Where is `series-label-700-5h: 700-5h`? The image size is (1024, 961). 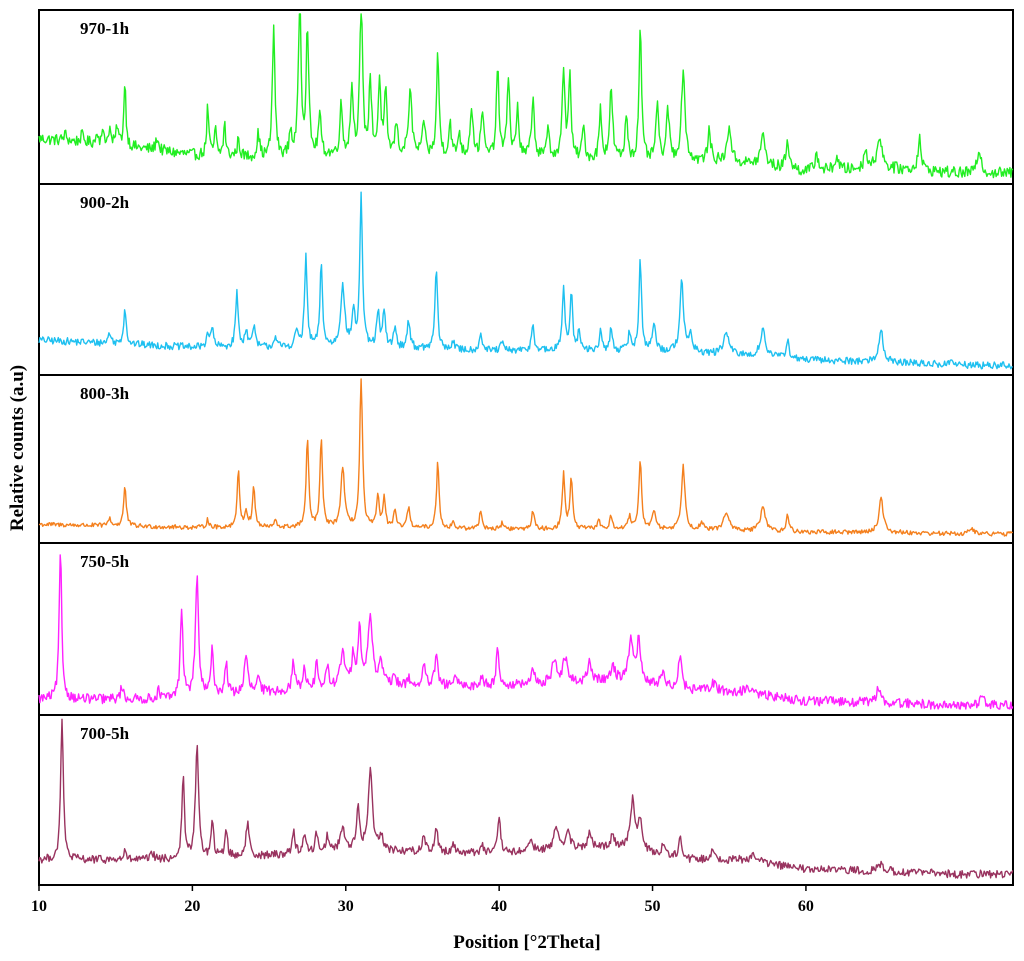 series-label-700-5h: 700-5h is located at coordinates (105, 733).